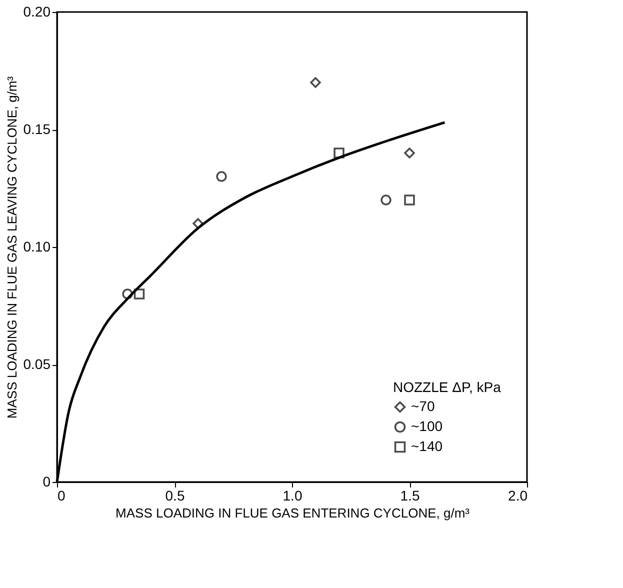 The image size is (623, 588). What do you see at coordinates (37, 246) in the screenshot?
I see `y-tick-label: 0.10` at bounding box center [37, 246].